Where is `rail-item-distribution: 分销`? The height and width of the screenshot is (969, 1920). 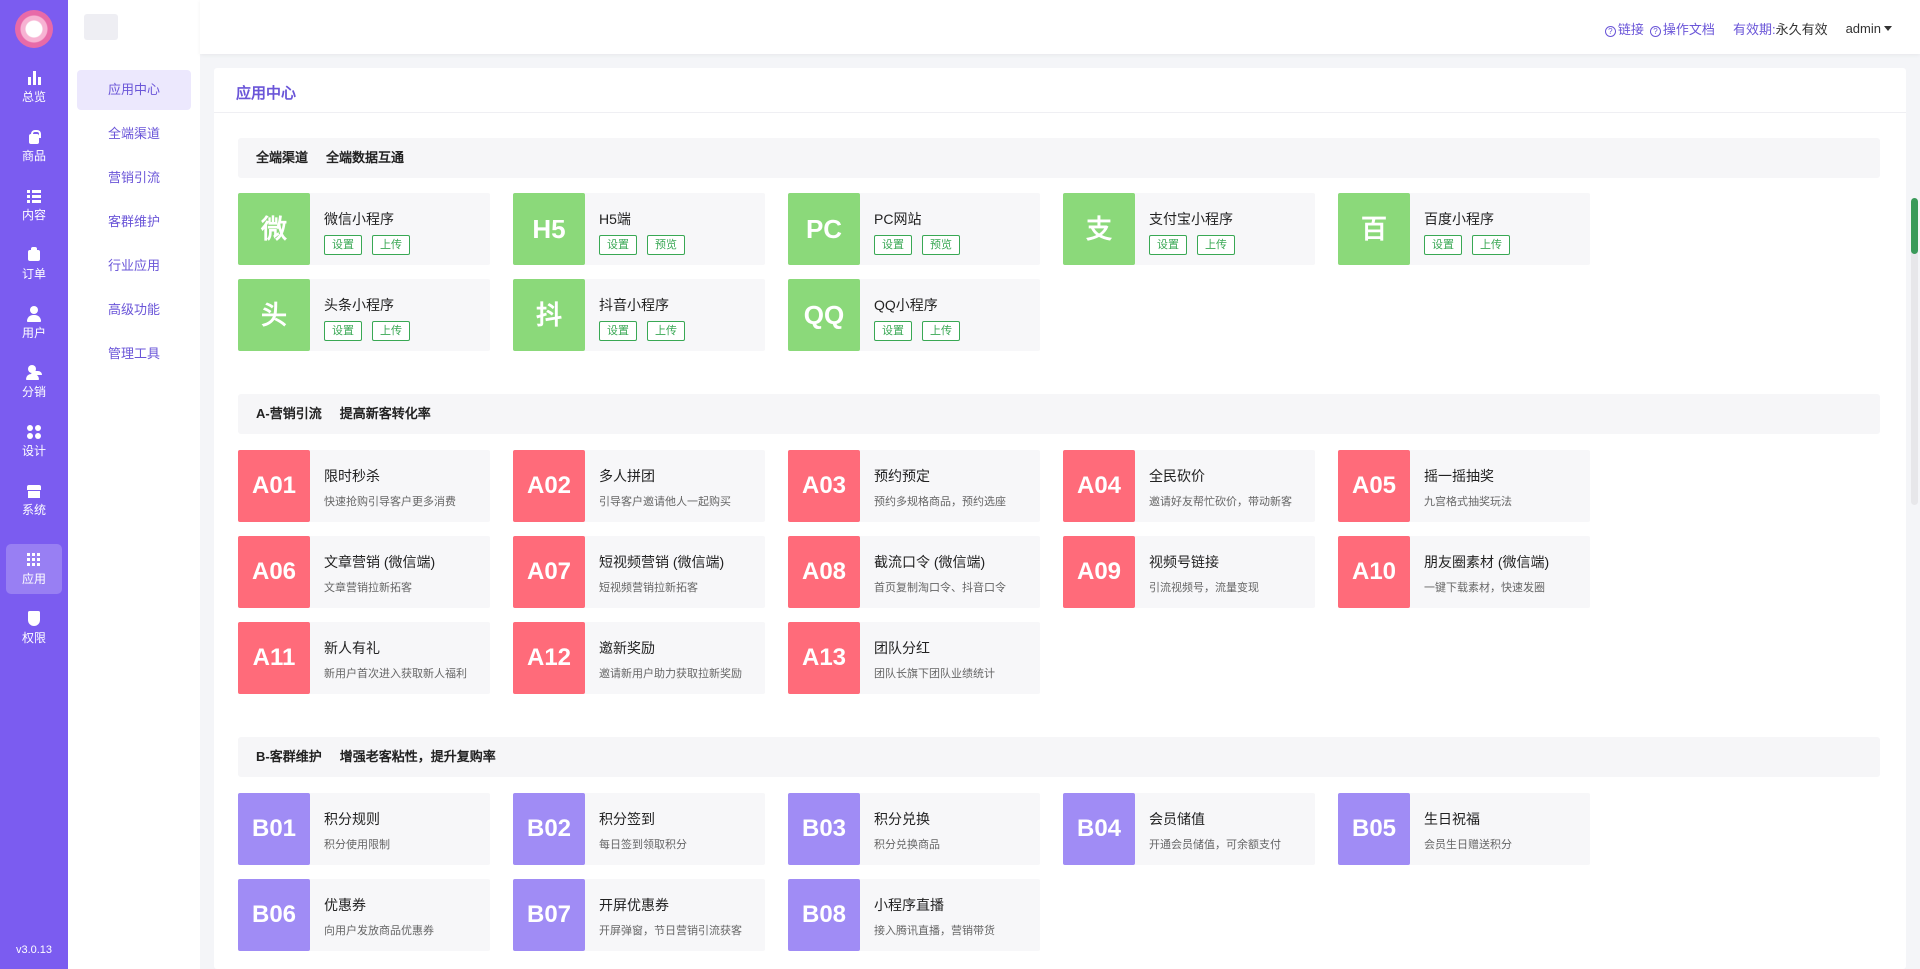
rail-item-distribution: 分销 is located at coordinates (34, 382).